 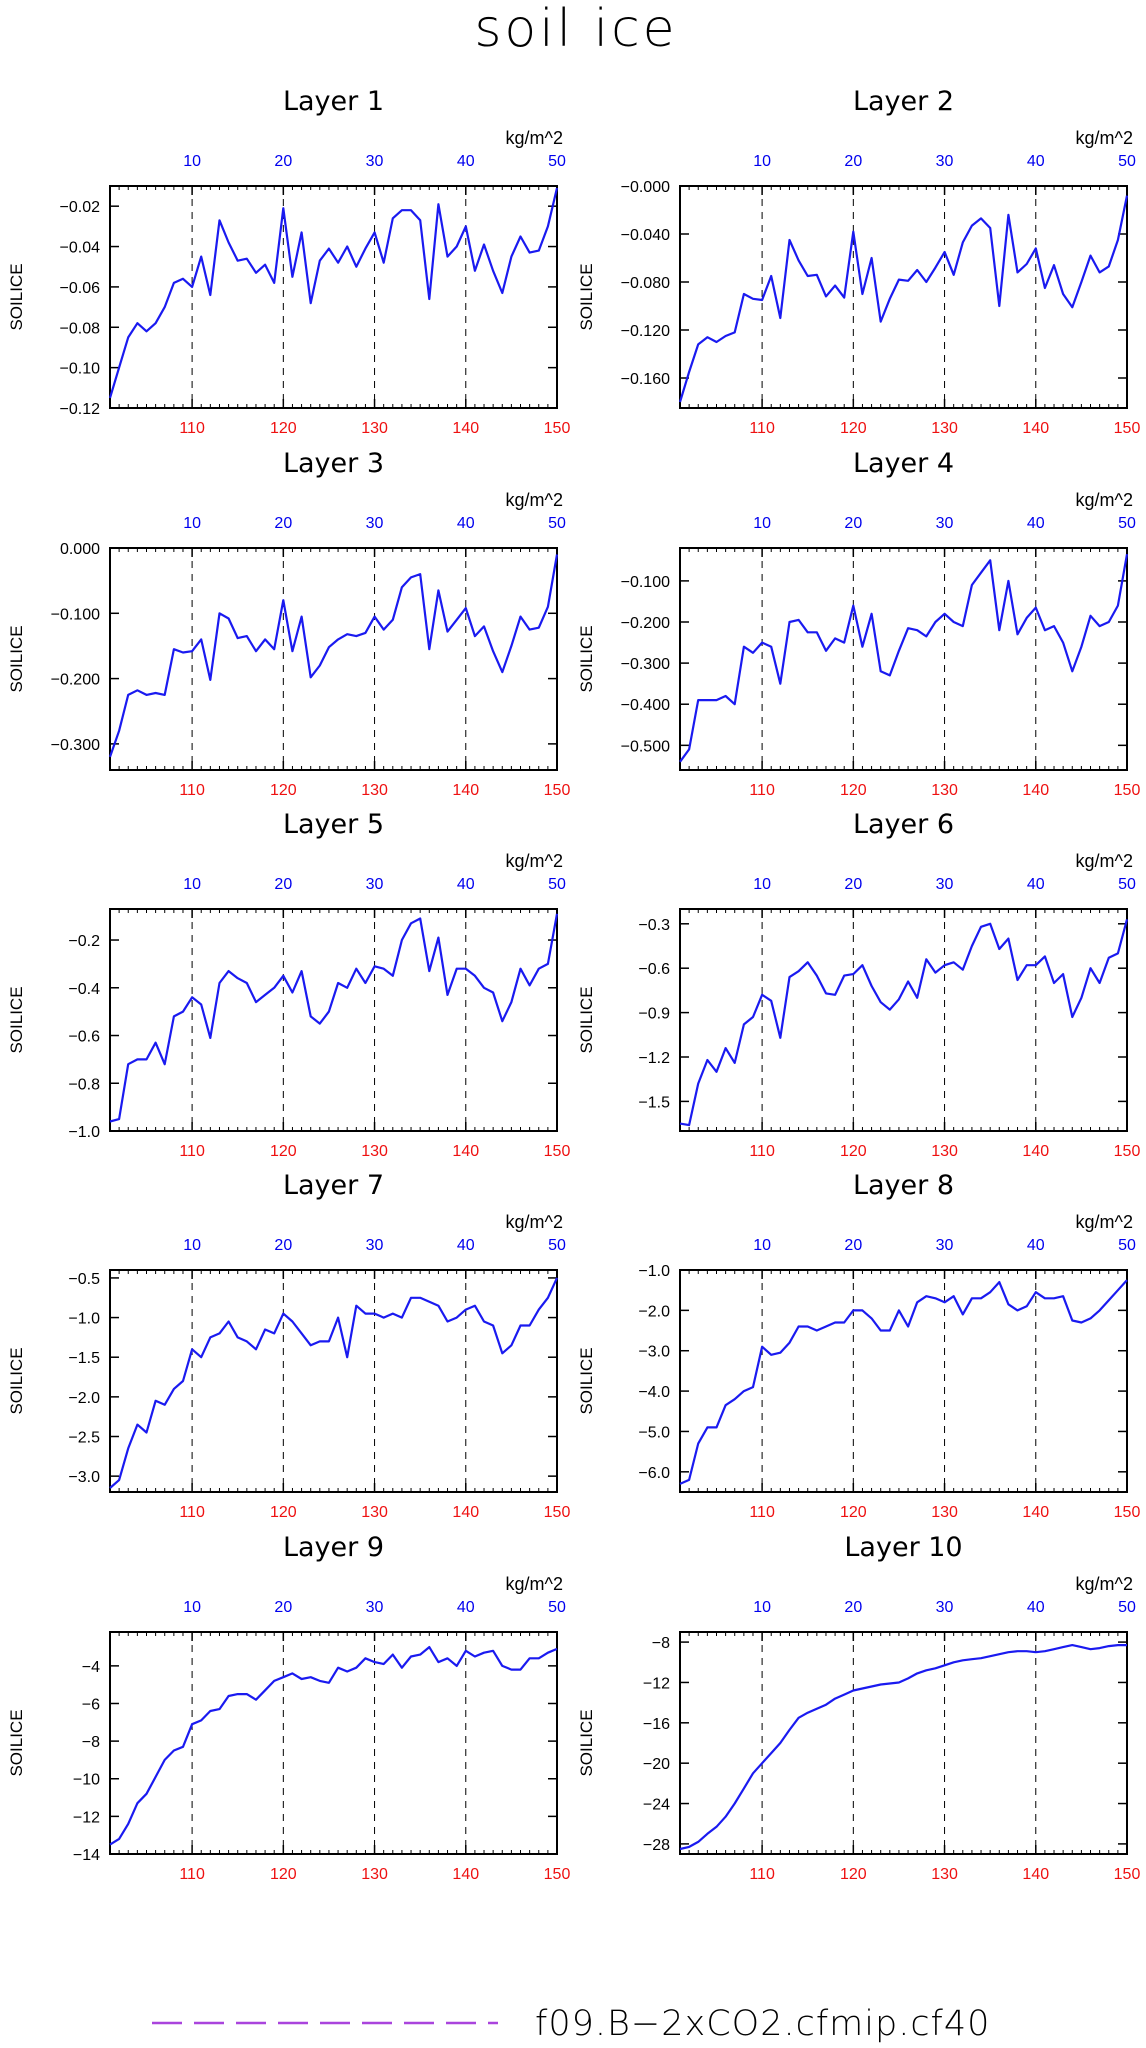 I want to click on y-tick-label: −0.040, so click(x=645, y=235).